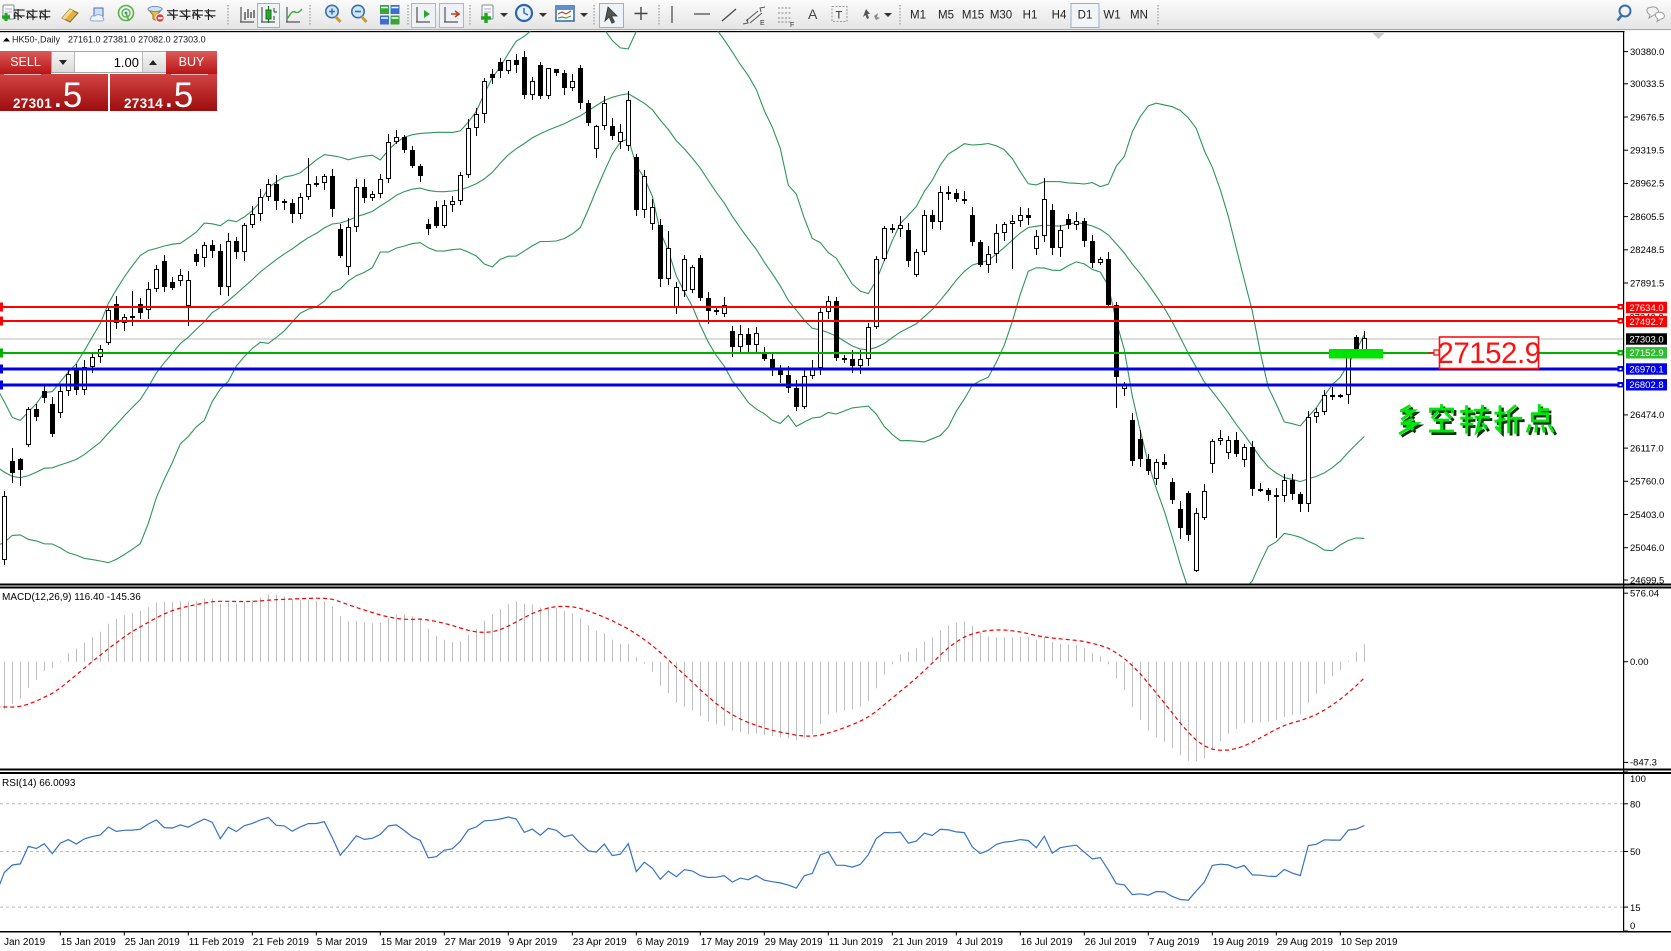 This screenshot has width=1671, height=951. I want to click on svg-text: H1, so click(1030, 16).